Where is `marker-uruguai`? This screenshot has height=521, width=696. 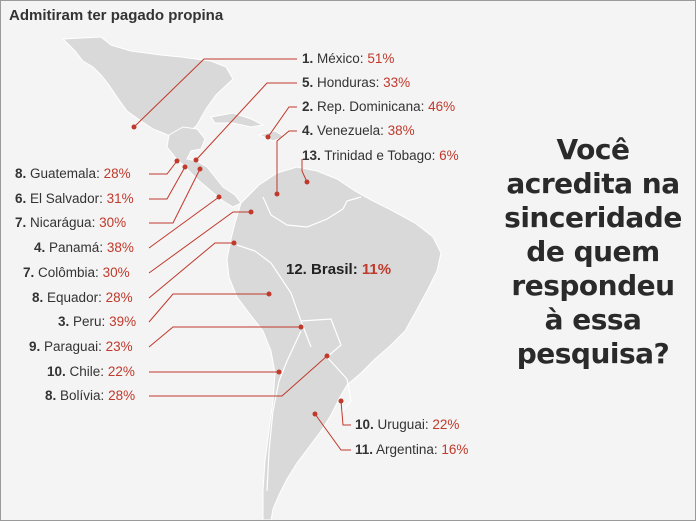
marker-uruguai is located at coordinates (341, 401).